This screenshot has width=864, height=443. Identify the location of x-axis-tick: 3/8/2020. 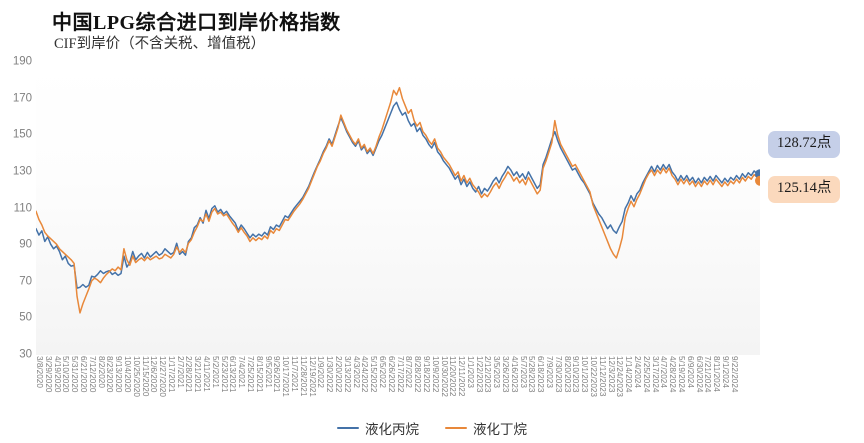
(40, 372).